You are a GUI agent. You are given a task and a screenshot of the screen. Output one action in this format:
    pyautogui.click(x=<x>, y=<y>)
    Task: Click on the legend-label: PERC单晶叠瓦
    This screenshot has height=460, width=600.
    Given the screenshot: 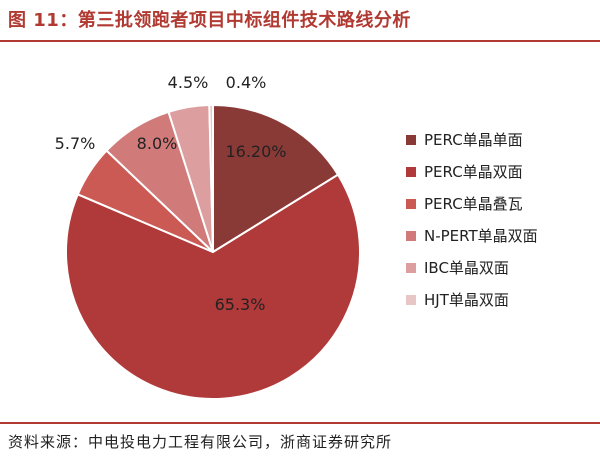 What is the action you would take?
    pyautogui.click(x=473, y=204)
    